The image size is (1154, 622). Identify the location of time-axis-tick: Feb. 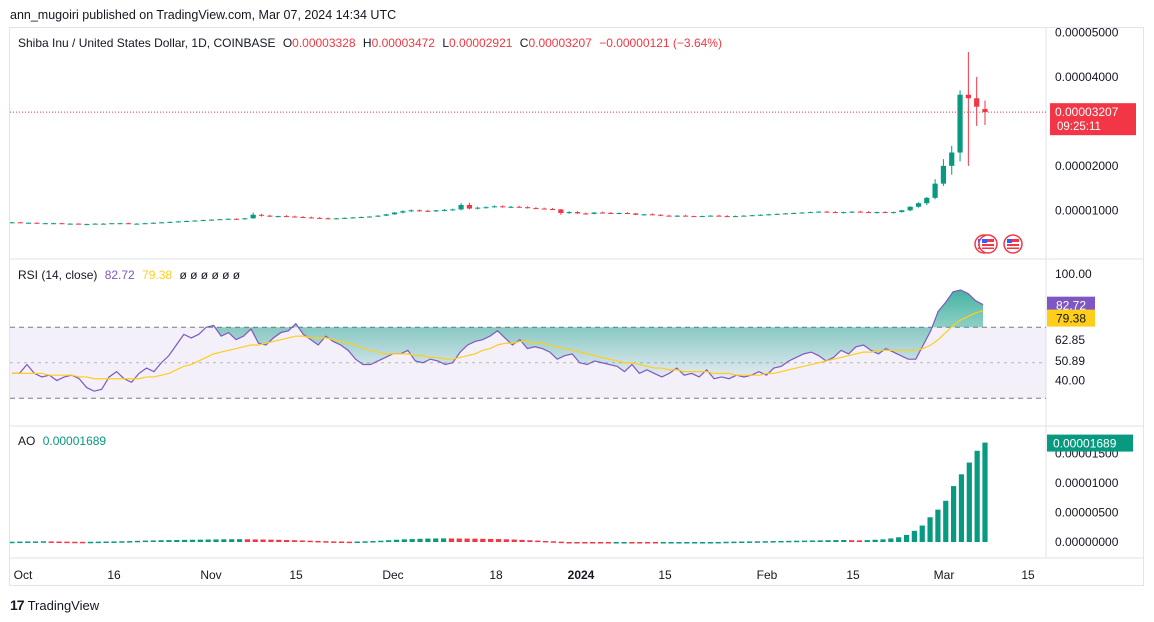
(767, 575).